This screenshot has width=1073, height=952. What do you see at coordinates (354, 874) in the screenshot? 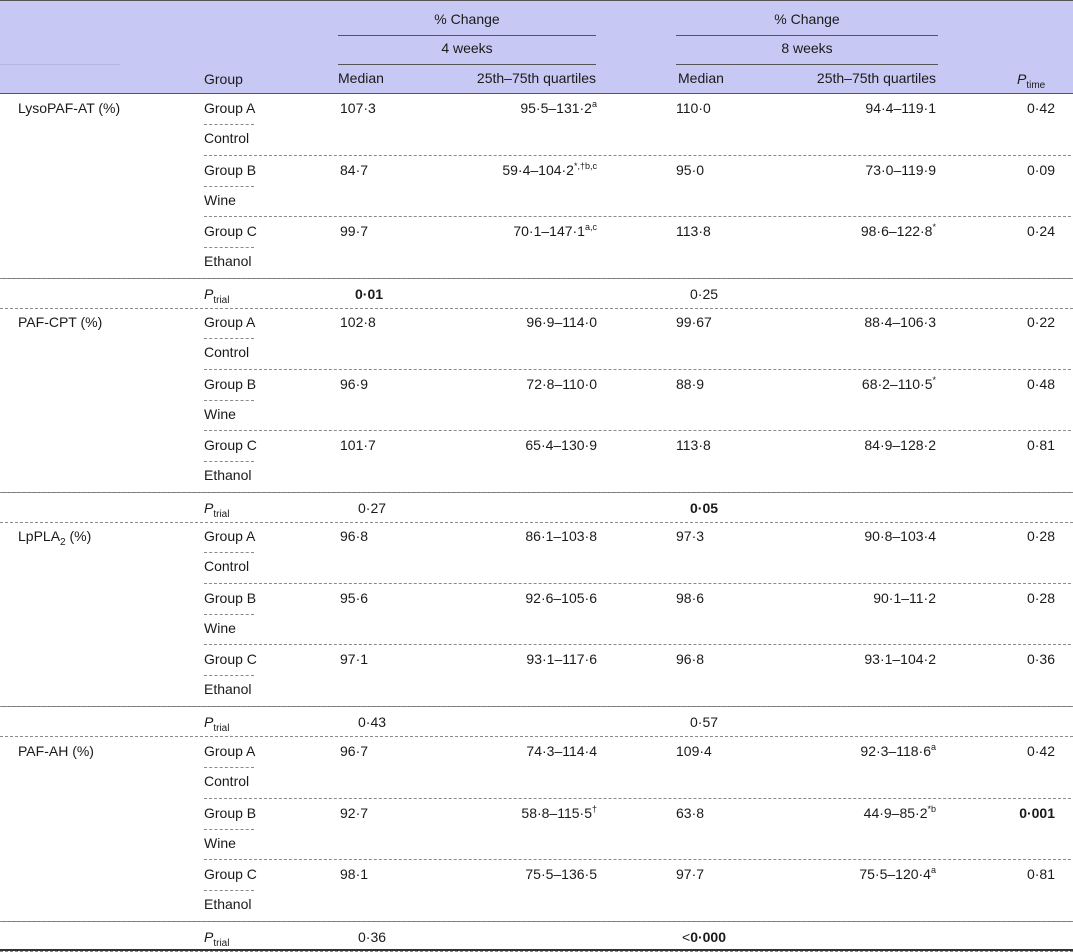
I see `median-4w: 98·1` at bounding box center [354, 874].